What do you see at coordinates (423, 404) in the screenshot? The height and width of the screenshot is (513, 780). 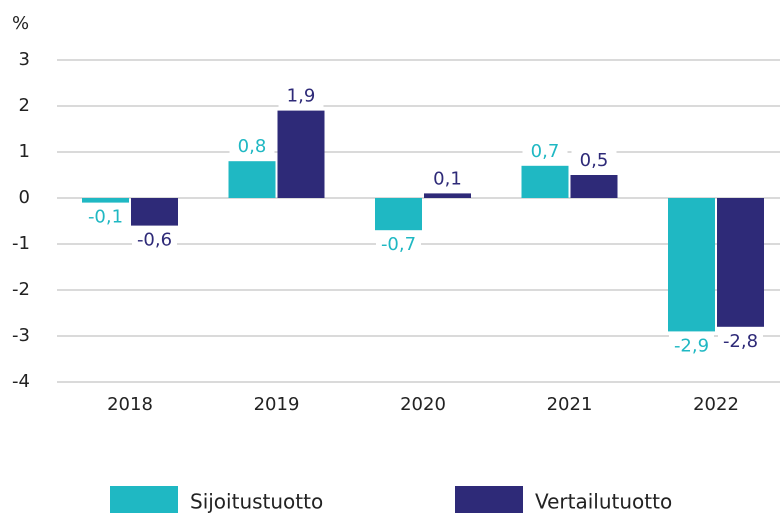 I see `x-tick-label: 2020` at bounding box center [423, 404].